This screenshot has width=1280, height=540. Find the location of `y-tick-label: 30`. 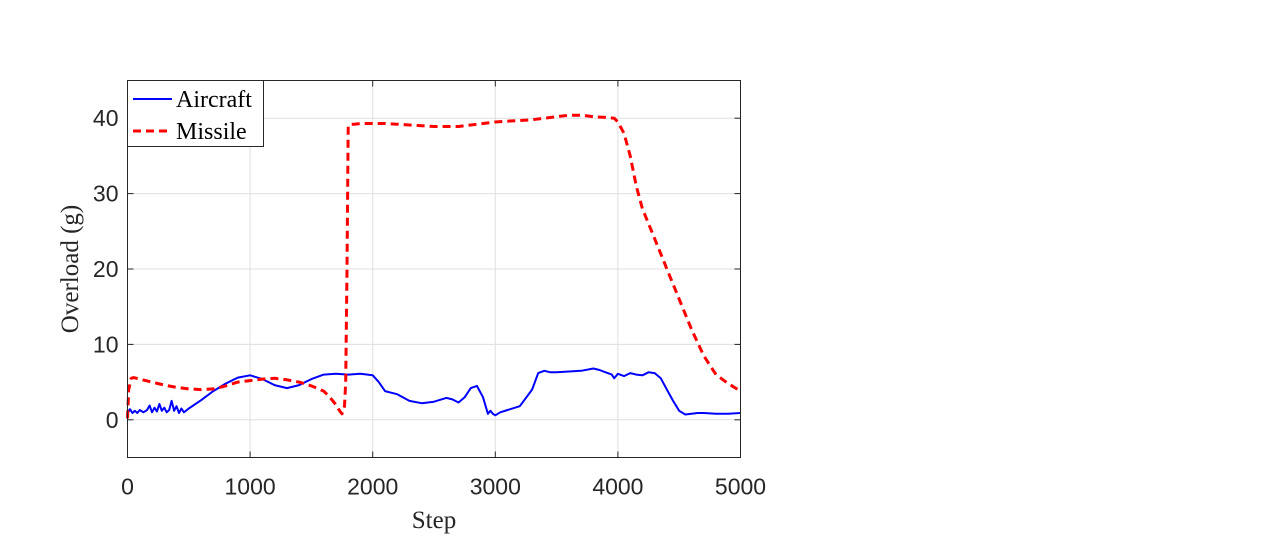

y-tick-label: 30 is located at coordinates (106, 194).